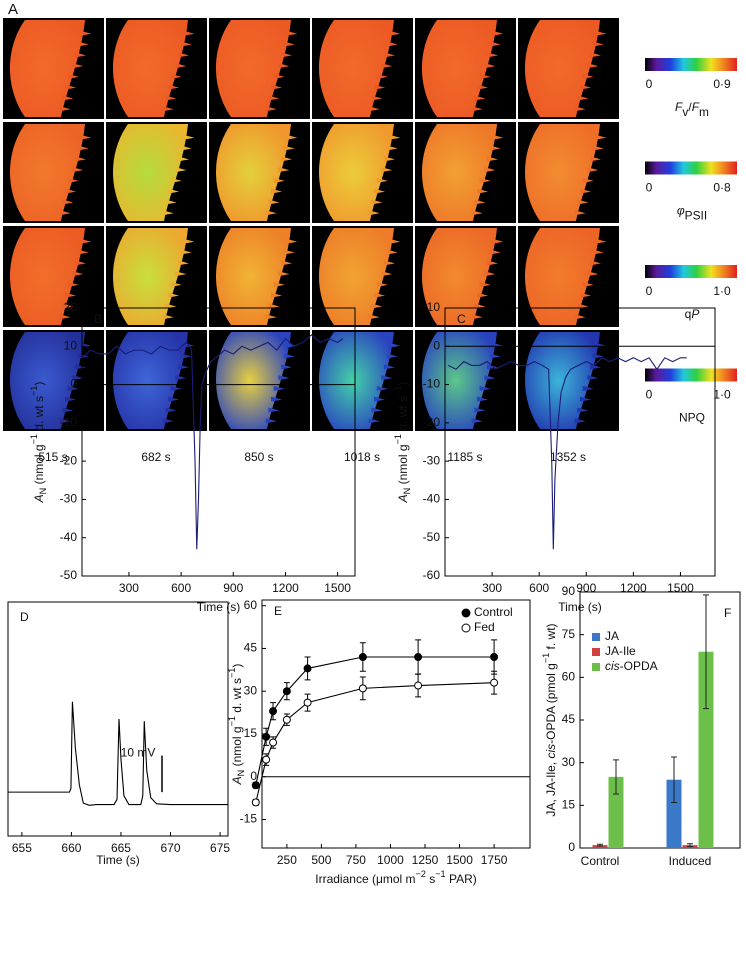  What do you see at coordinates (71, 307) in the screenshot?
I see `y-tick-label: 20` at bounding box center [71, 307].